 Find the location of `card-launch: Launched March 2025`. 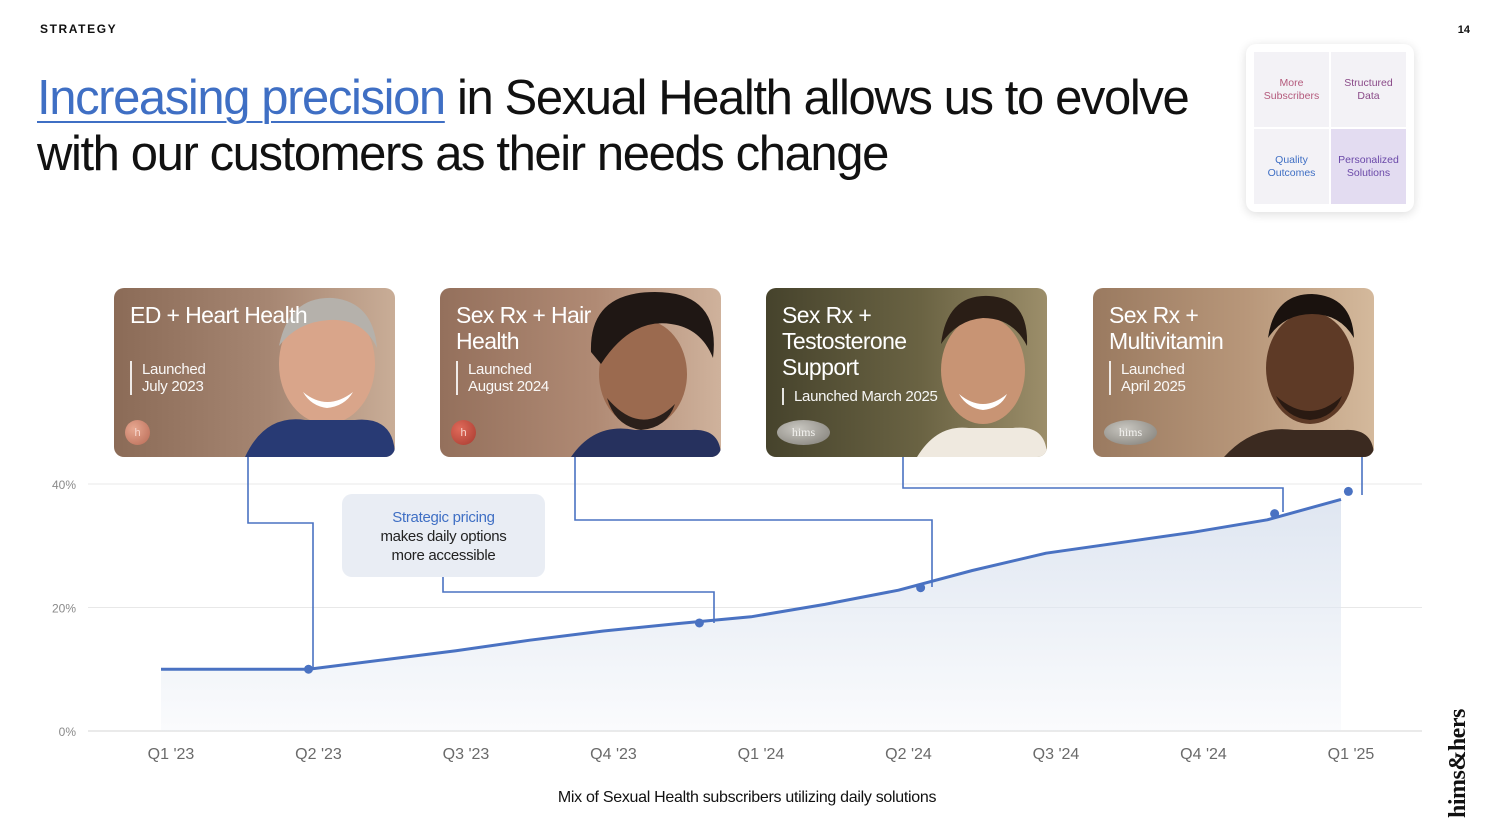

card-launch: Launched March 2025 is located at coordinates (860, 396).